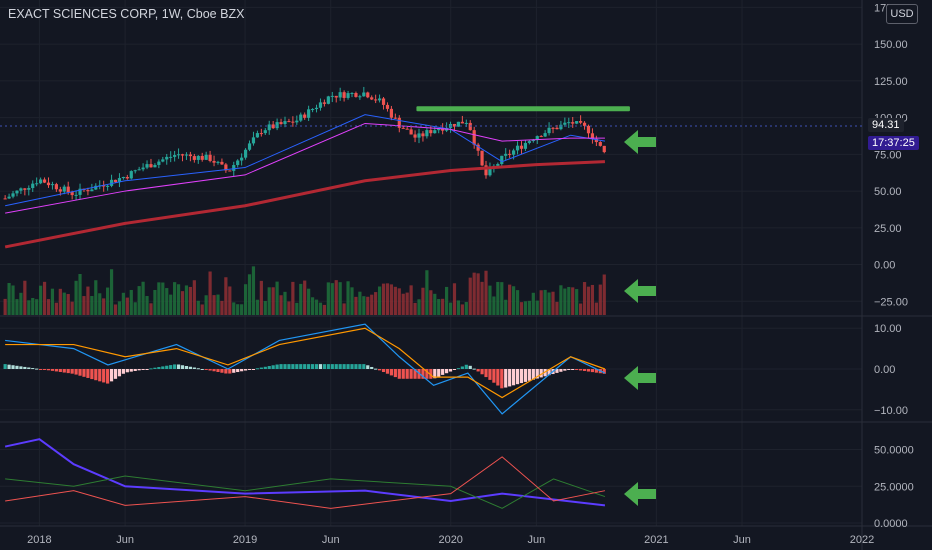 This screenshot has width=932, height=550. Describe the element at coordinates (894, 450) in the screenshot. I see `dmi-axis-tick: 50.0000` at that location.